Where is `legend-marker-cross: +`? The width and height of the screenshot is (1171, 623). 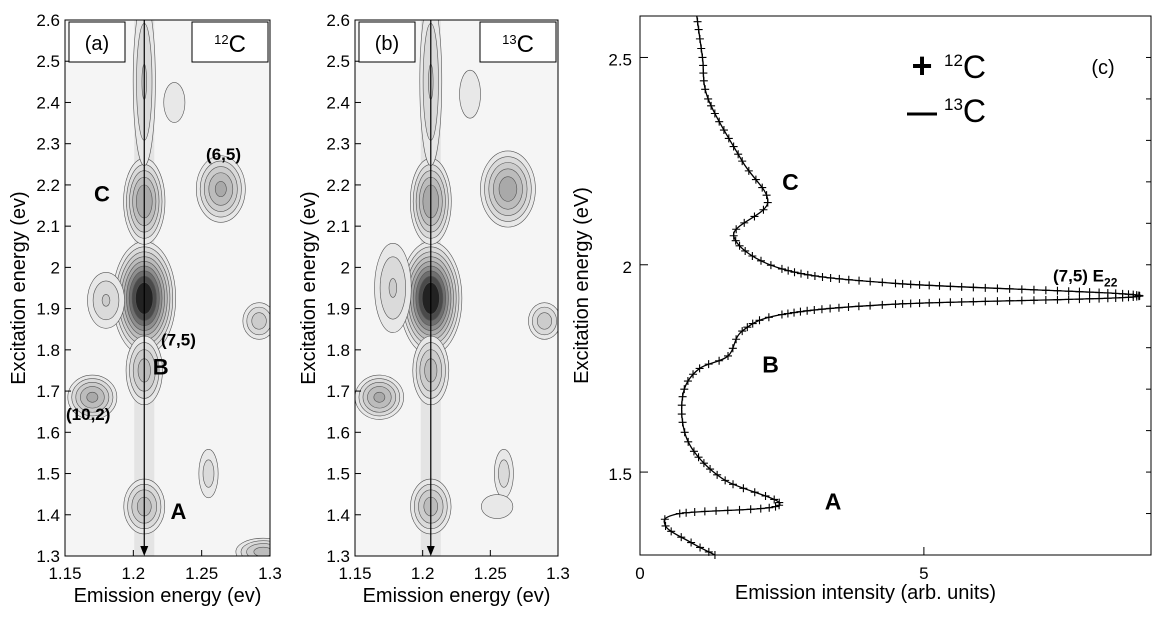 legend-marker-cross: + is located at coordinates (921, 65).